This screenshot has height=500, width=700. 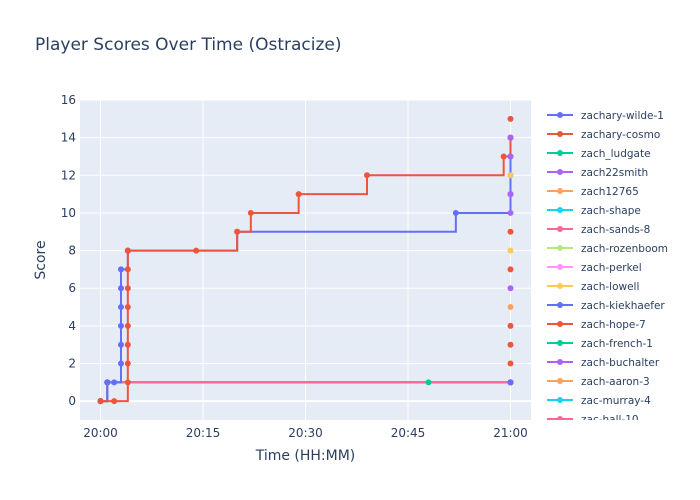 What do you see at coordinates (510, 433) in the screenshot?
I see `x-tick-label: 21:00` at bounding box center [510, 433].